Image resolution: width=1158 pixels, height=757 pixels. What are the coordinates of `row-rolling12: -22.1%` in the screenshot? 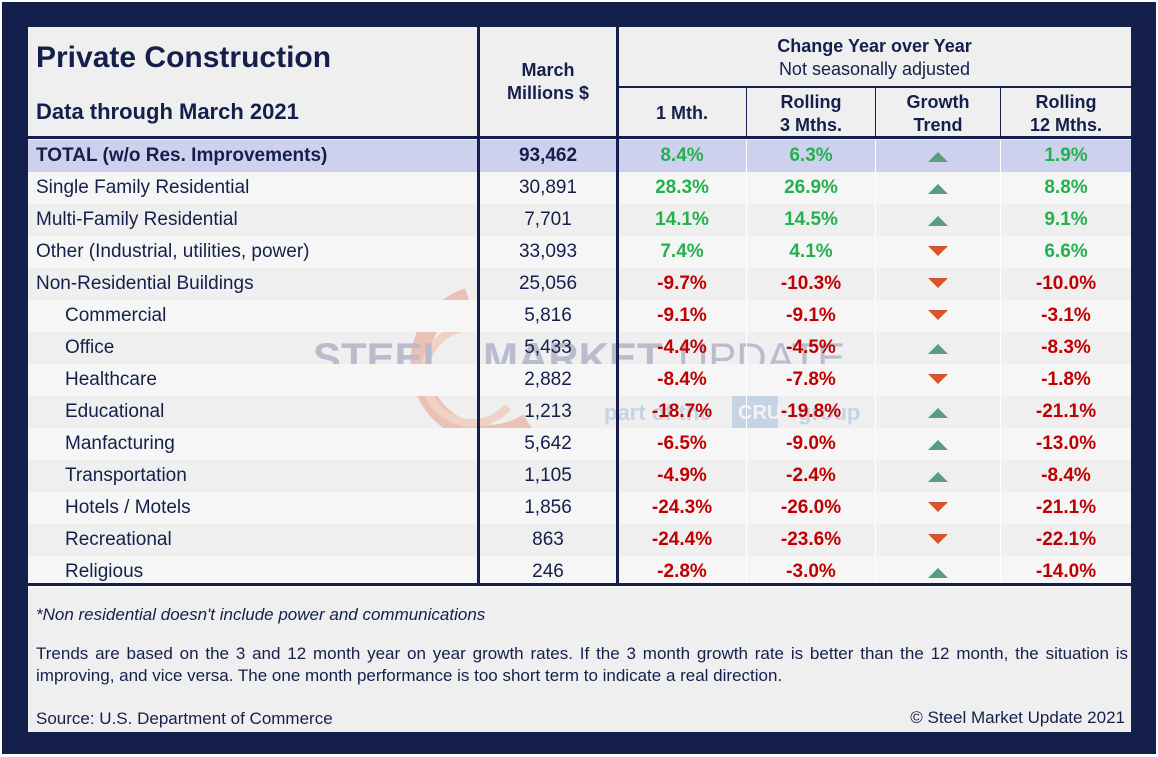 It's located at (1066, 539).